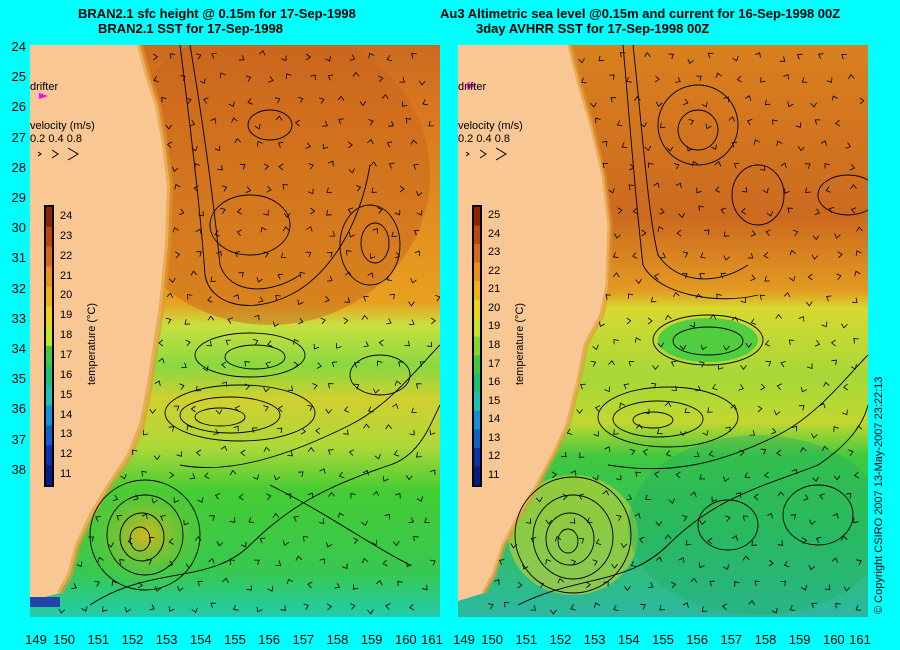 The height and width of the screenshot is (650, 900). I want to click on colorbar-tick-label: 24, so click(66, 215).